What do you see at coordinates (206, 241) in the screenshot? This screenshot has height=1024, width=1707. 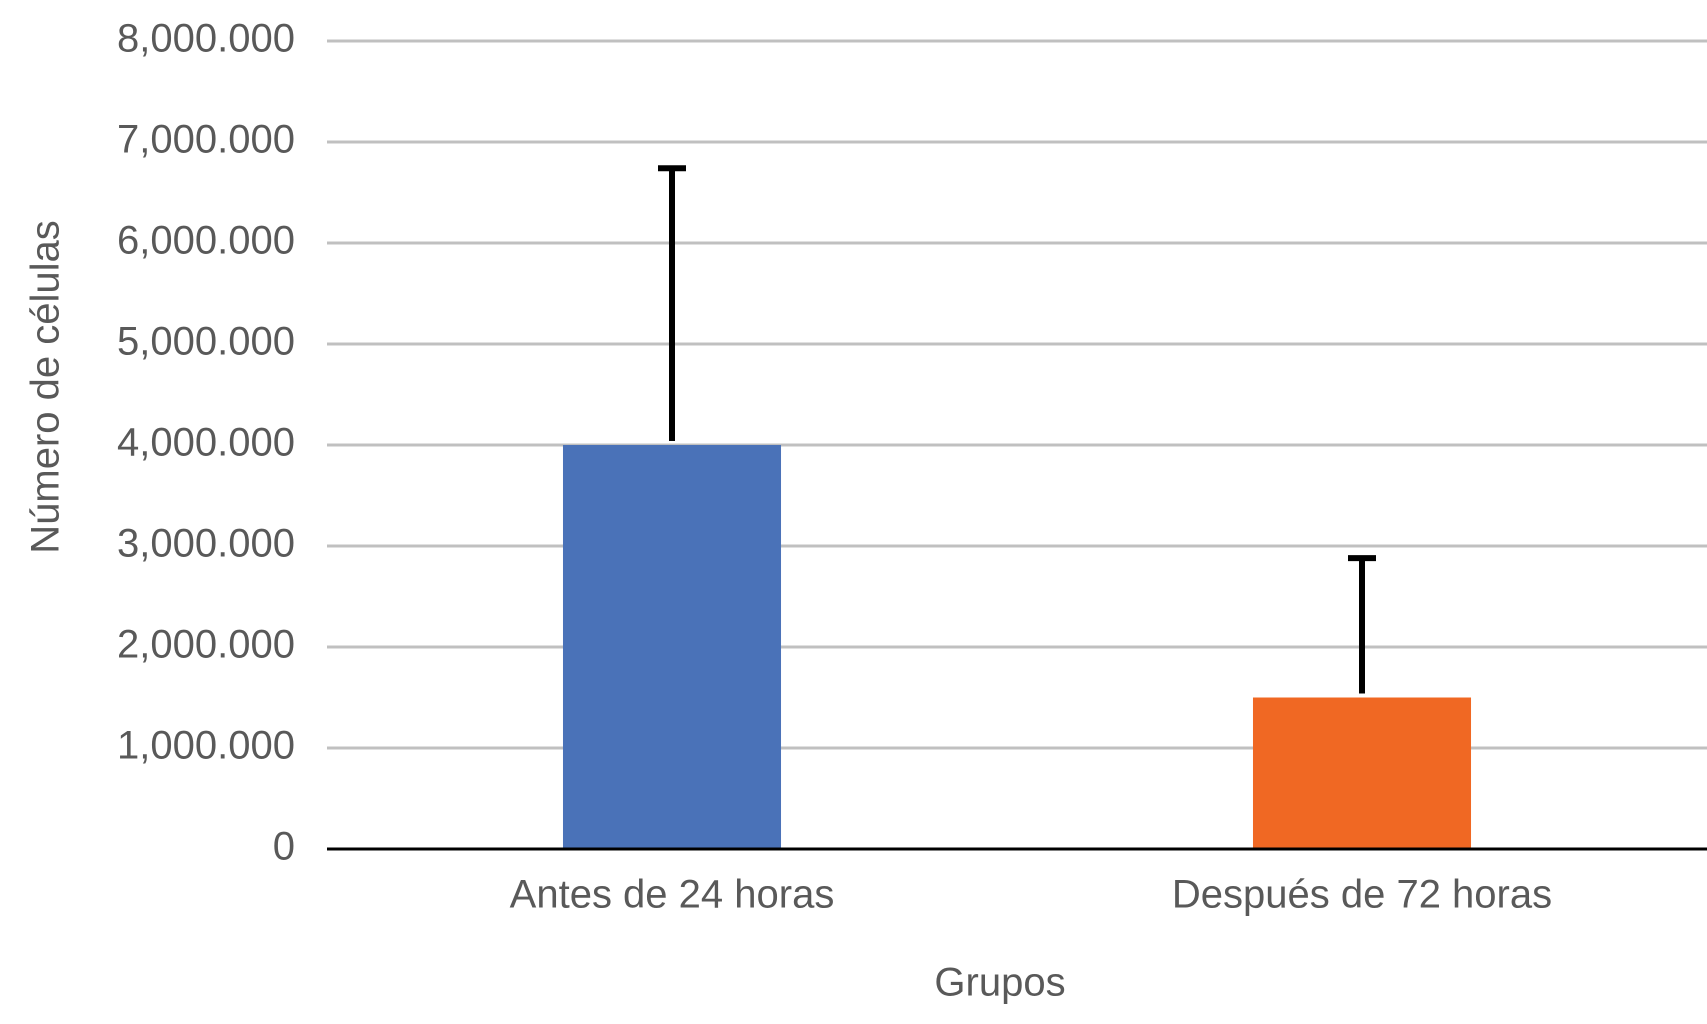 I see `y-tick-label: 6,000.000` at bounding box center [206, 241].